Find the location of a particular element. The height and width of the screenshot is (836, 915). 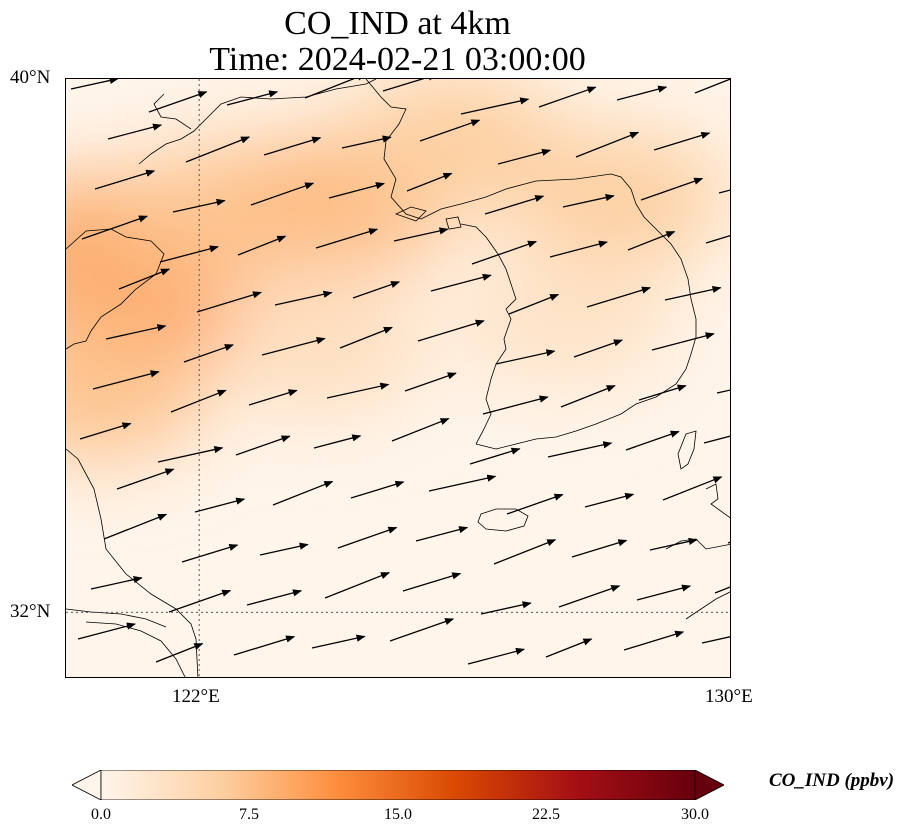

coastline-yangtze-south is located at coordinates (135, 649).